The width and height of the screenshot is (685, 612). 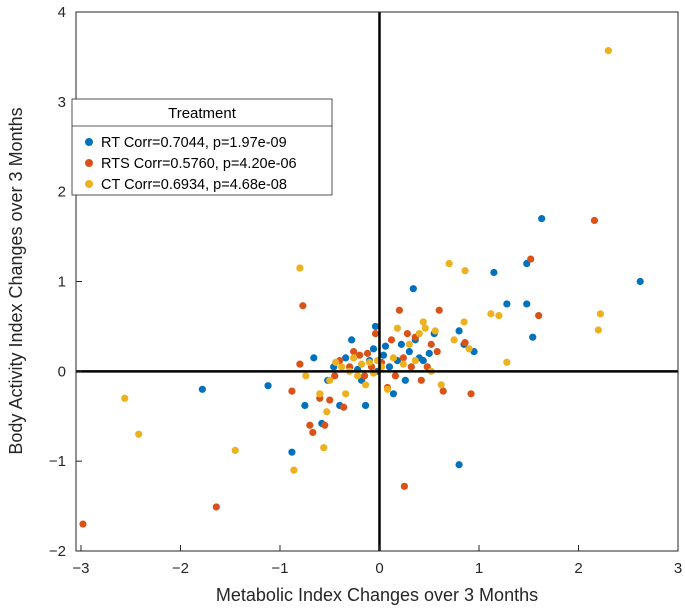 I want to click on legend-box, so click(x=202, y=147).